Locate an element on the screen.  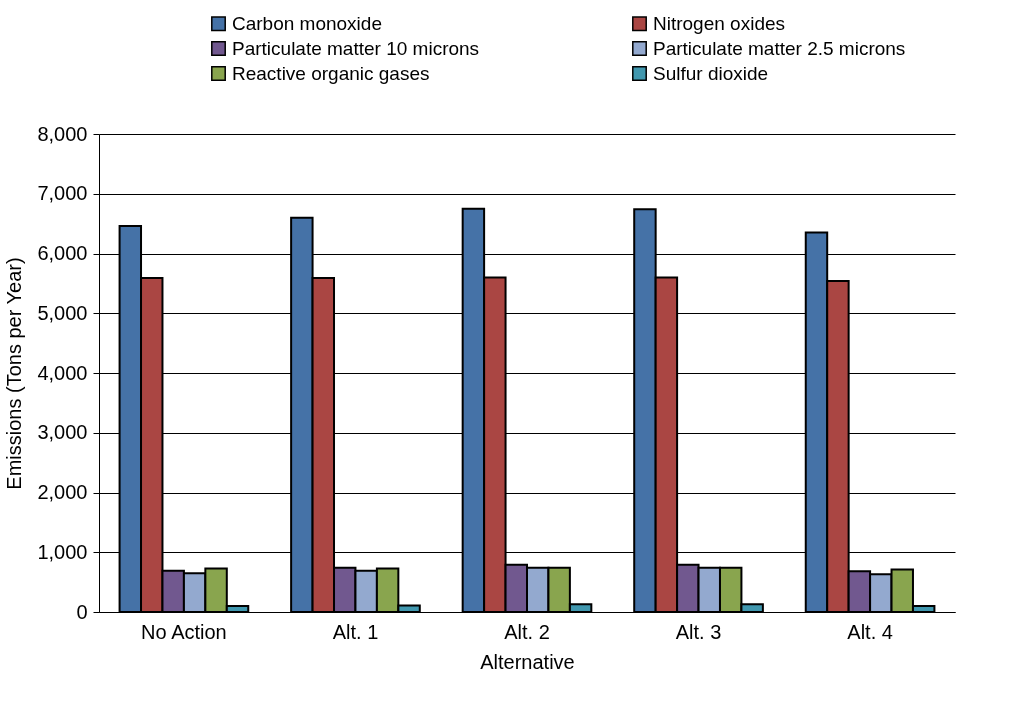
x-tick-label: Alt. 1 is located at coordinates (355, 631).